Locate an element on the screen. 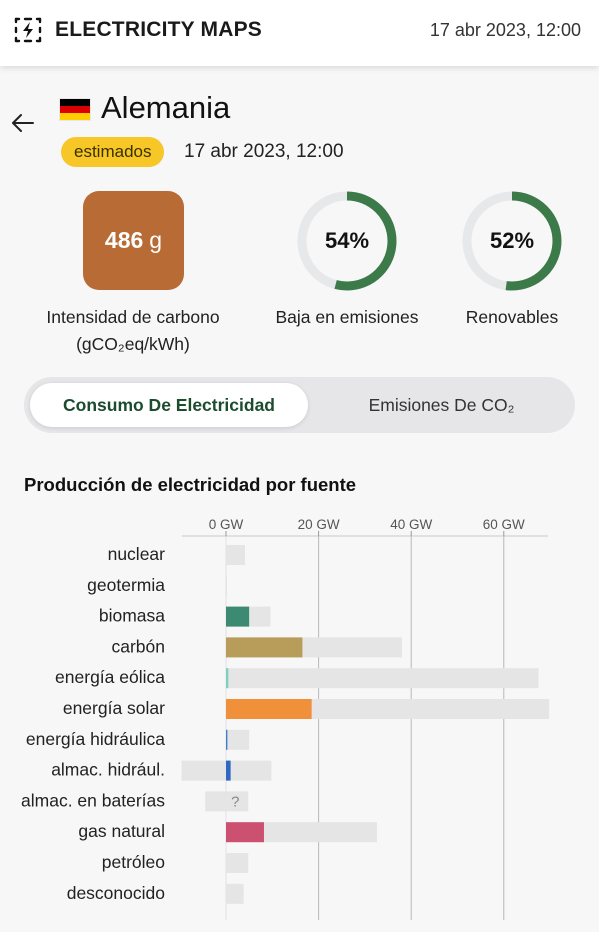  carbon-intensity-box: 486 g is located at coordinates (133, 240).